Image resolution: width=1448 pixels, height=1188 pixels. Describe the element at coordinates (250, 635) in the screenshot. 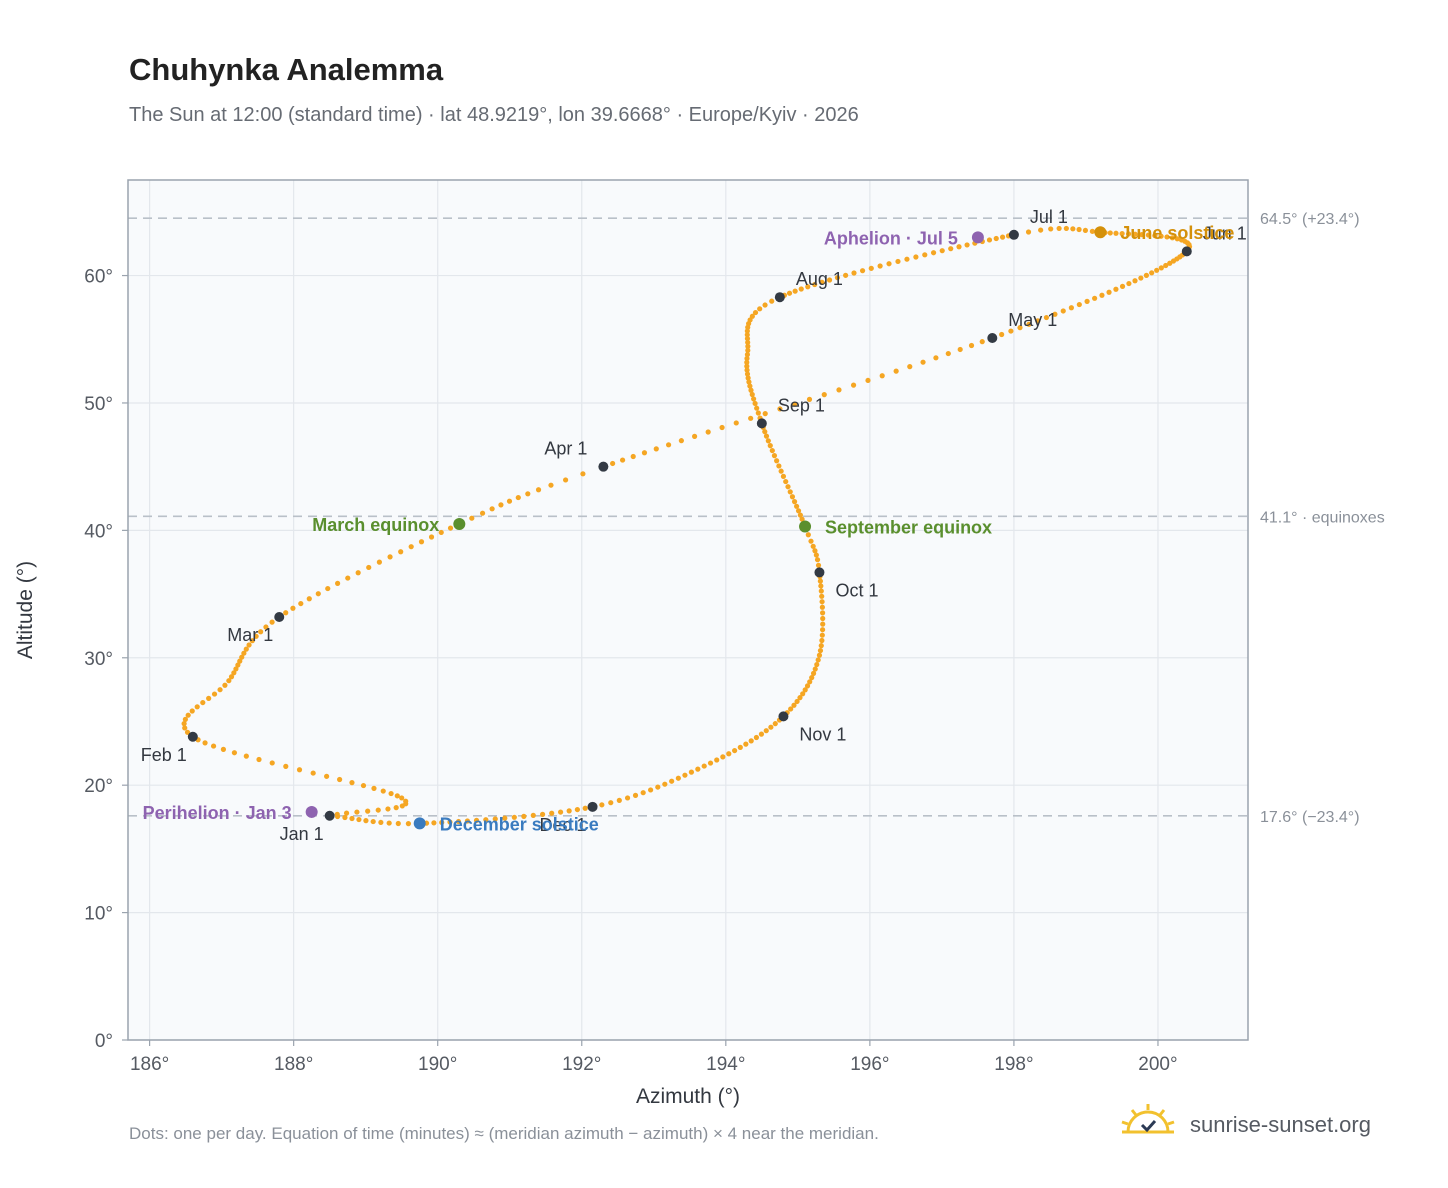

I see `month-label: Mar 1` at that location.